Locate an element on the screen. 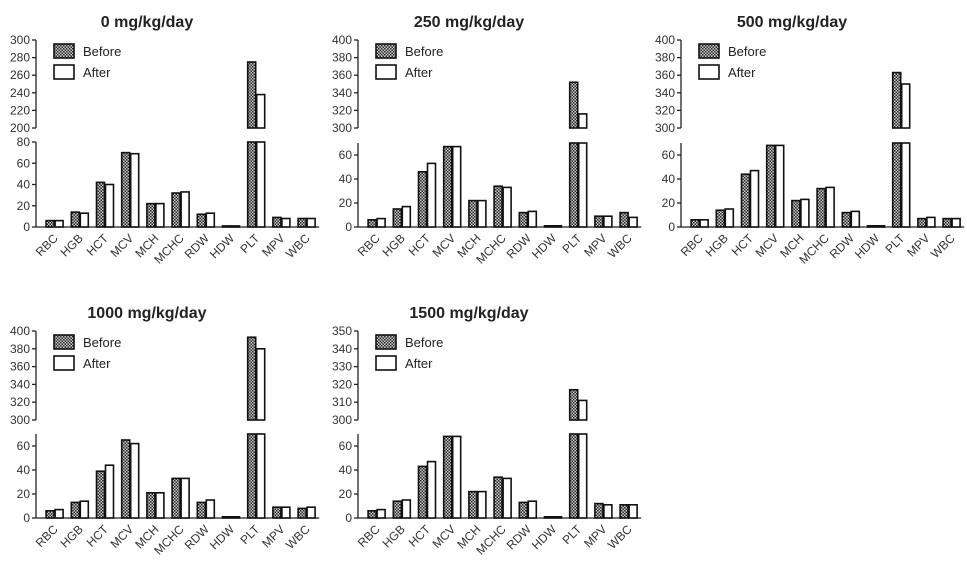  y-tick-label: 340 is located at coordinates (665, 93).